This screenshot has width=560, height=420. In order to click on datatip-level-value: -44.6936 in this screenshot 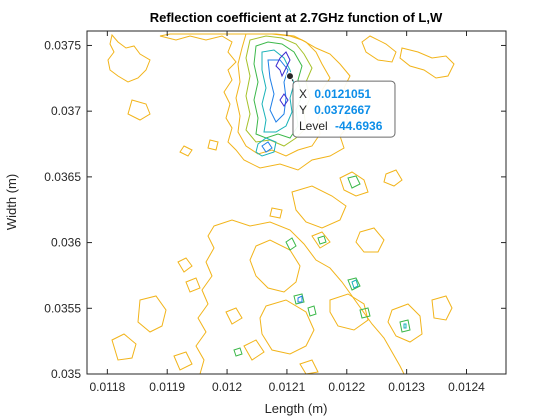, I will do `click(359, 126)`.